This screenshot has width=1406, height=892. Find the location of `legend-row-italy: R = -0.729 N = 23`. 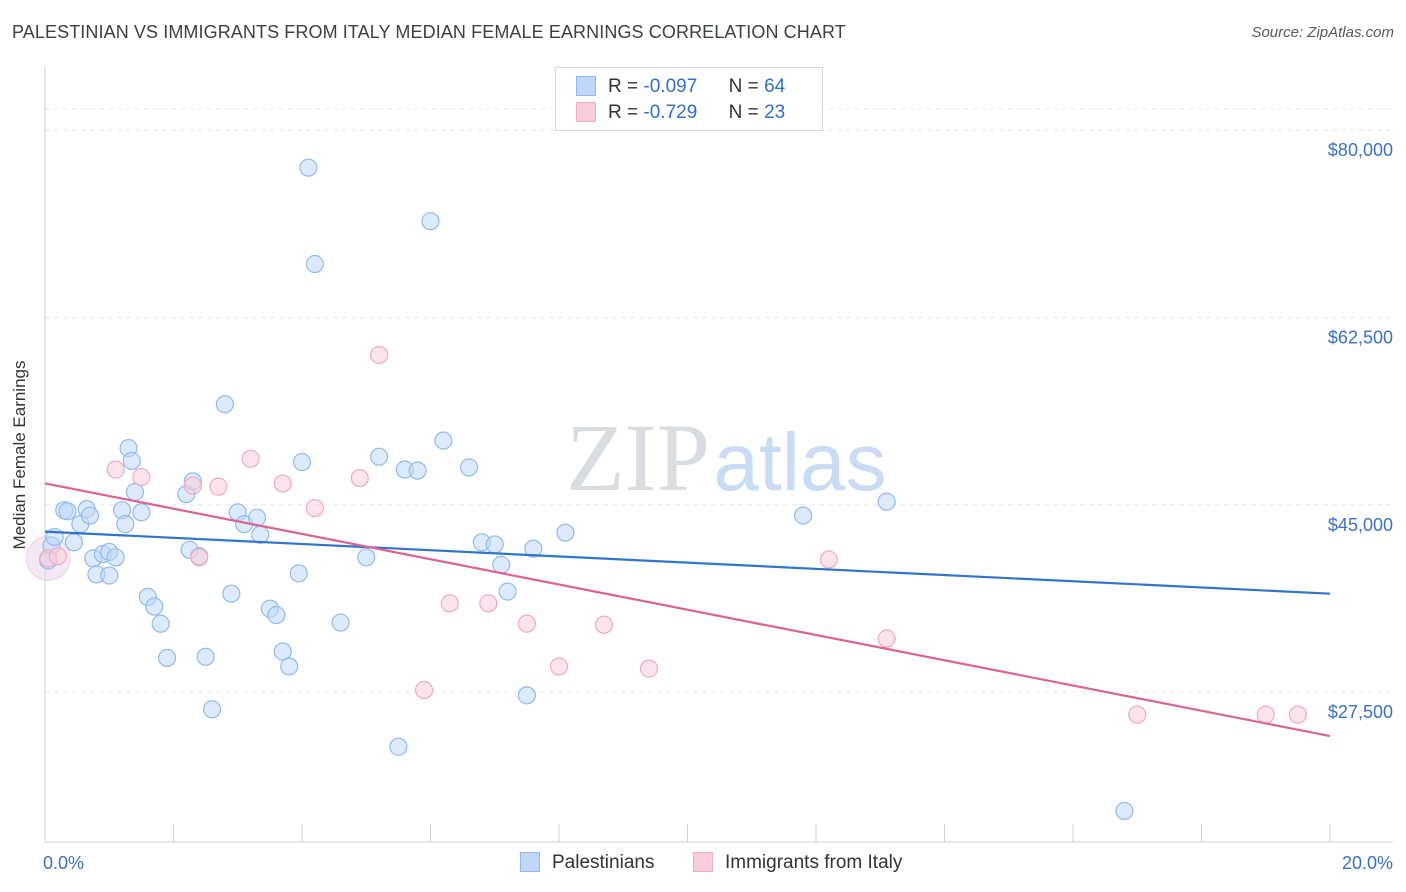

legend-row-italy: R = -0.729 N = 23 is located at coordinates (680, 114).